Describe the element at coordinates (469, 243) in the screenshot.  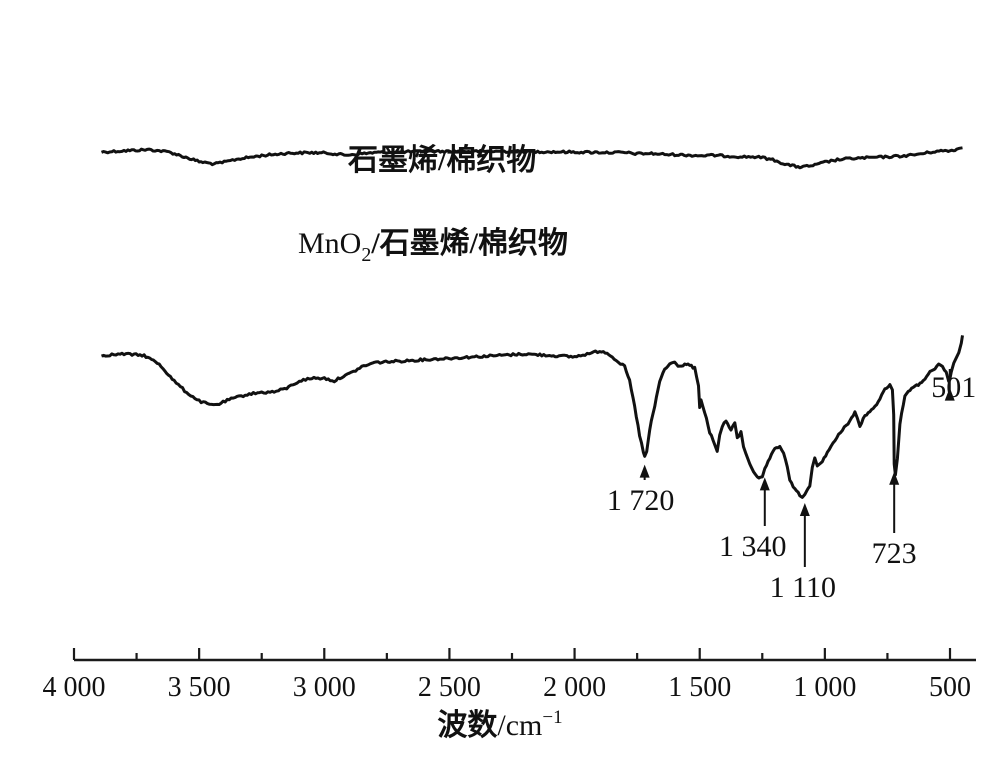
I see `series-label-rest: /石墨烯/棉织物` at that location.